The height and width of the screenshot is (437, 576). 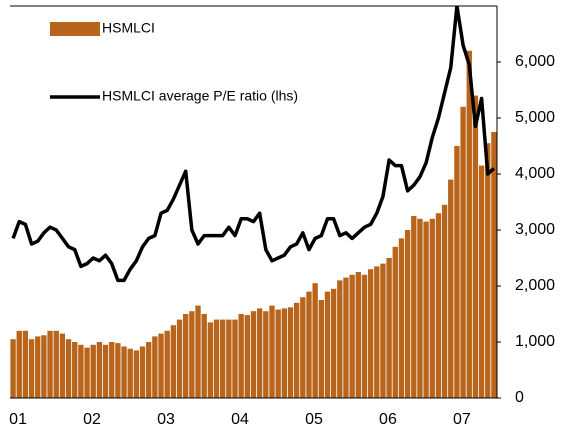 I want to click on y-tick-label: 4,000, so click(x=535, y=173).